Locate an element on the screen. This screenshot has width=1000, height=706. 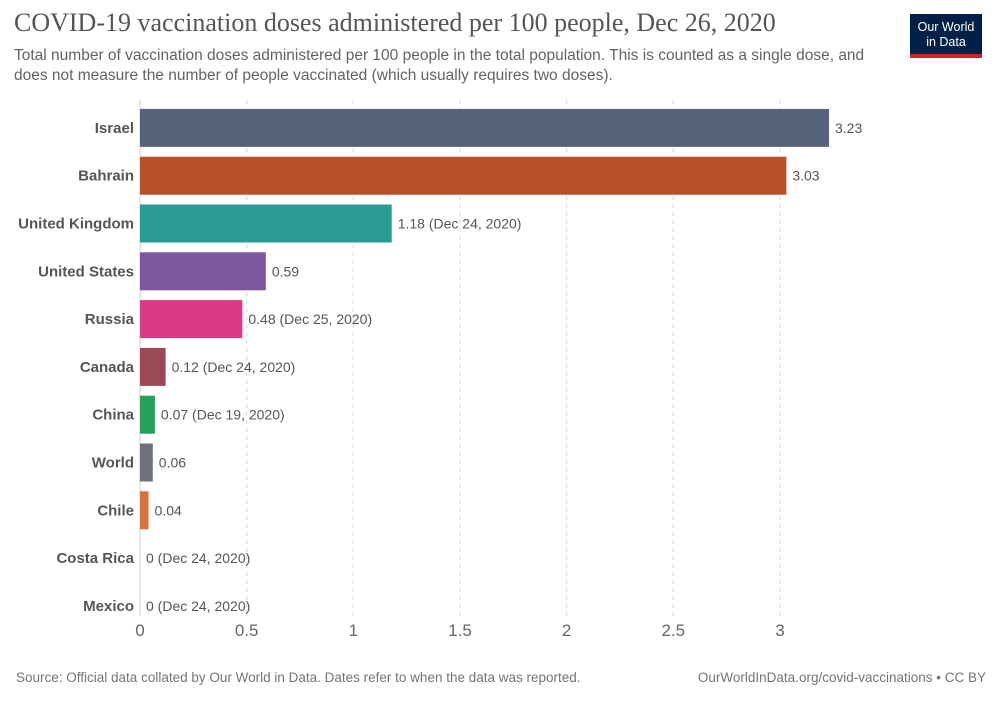
x-tick-label: 2 is located at coordinates (566, 630).